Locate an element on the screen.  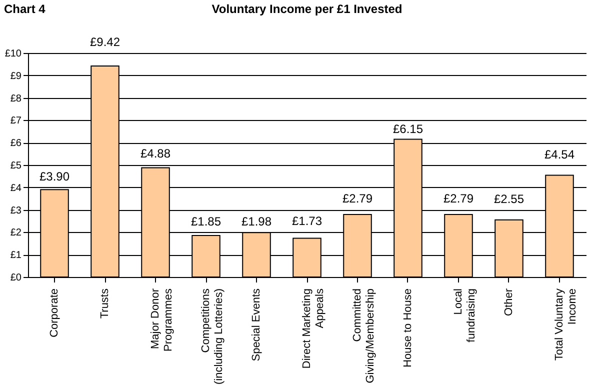
y-tick-label: £6 is located at coordinates (16, 144).